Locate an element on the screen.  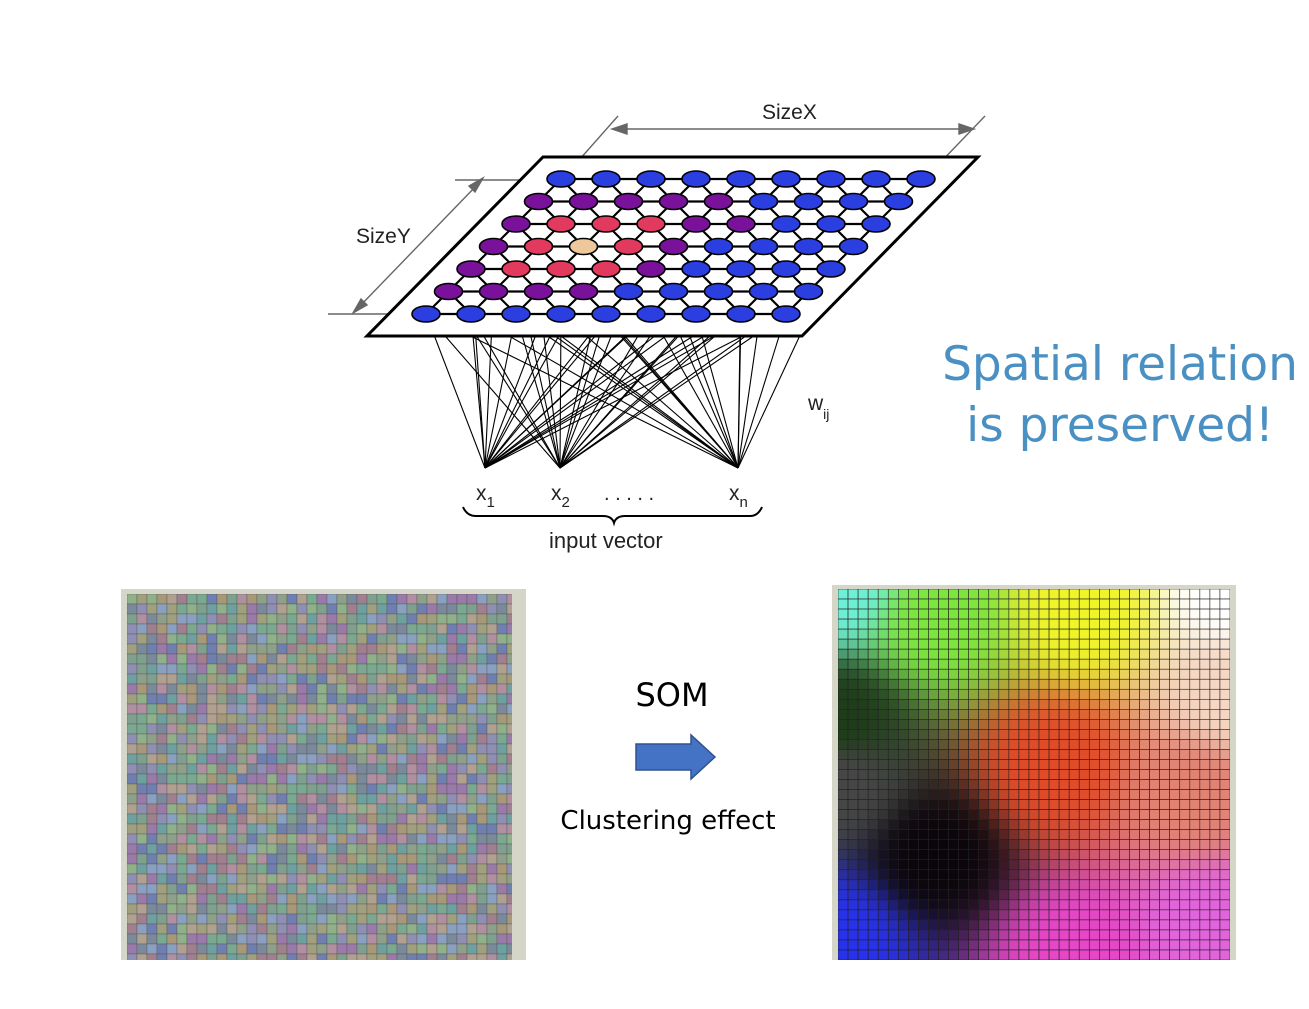
input-x2: x2 is located at coordinates (560, 496).